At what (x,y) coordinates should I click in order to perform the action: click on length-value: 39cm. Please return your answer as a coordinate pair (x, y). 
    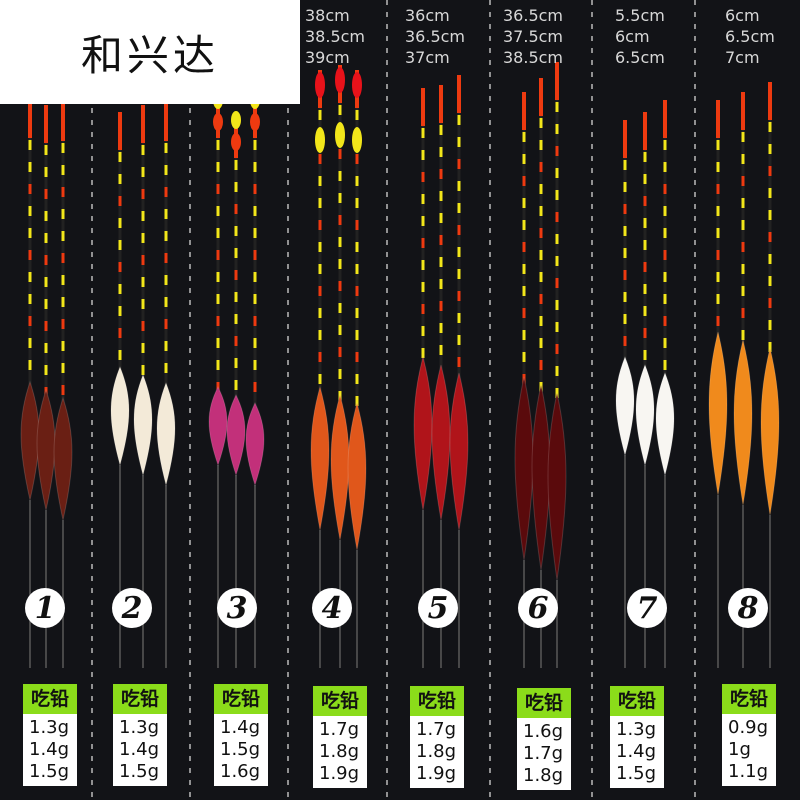
    Looking at the image, I should click on (327, 57).